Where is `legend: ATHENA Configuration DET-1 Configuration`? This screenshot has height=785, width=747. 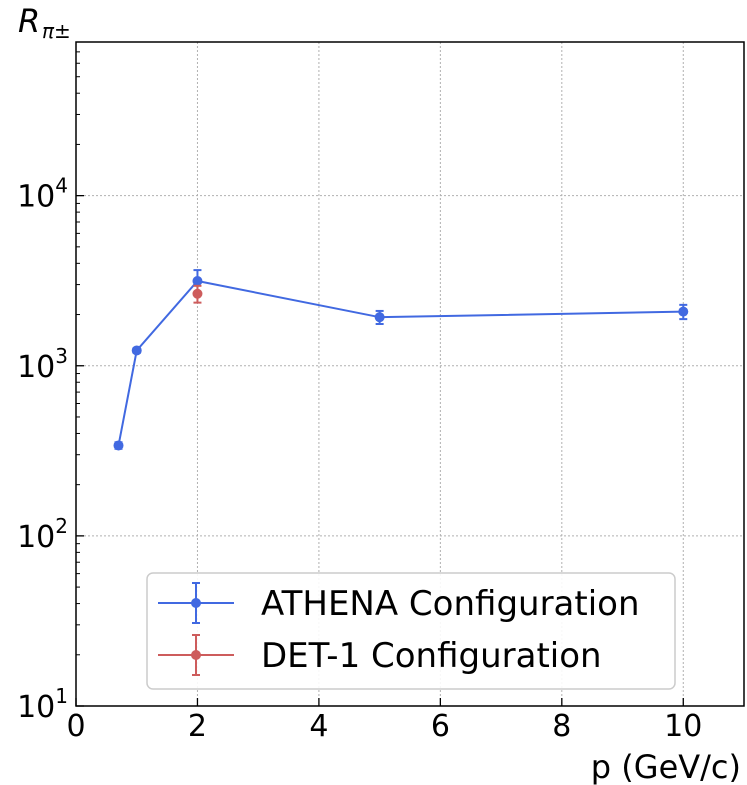 legend: ATHENA Configuration DET-1 Configuration is located at coordinates (411, 631).